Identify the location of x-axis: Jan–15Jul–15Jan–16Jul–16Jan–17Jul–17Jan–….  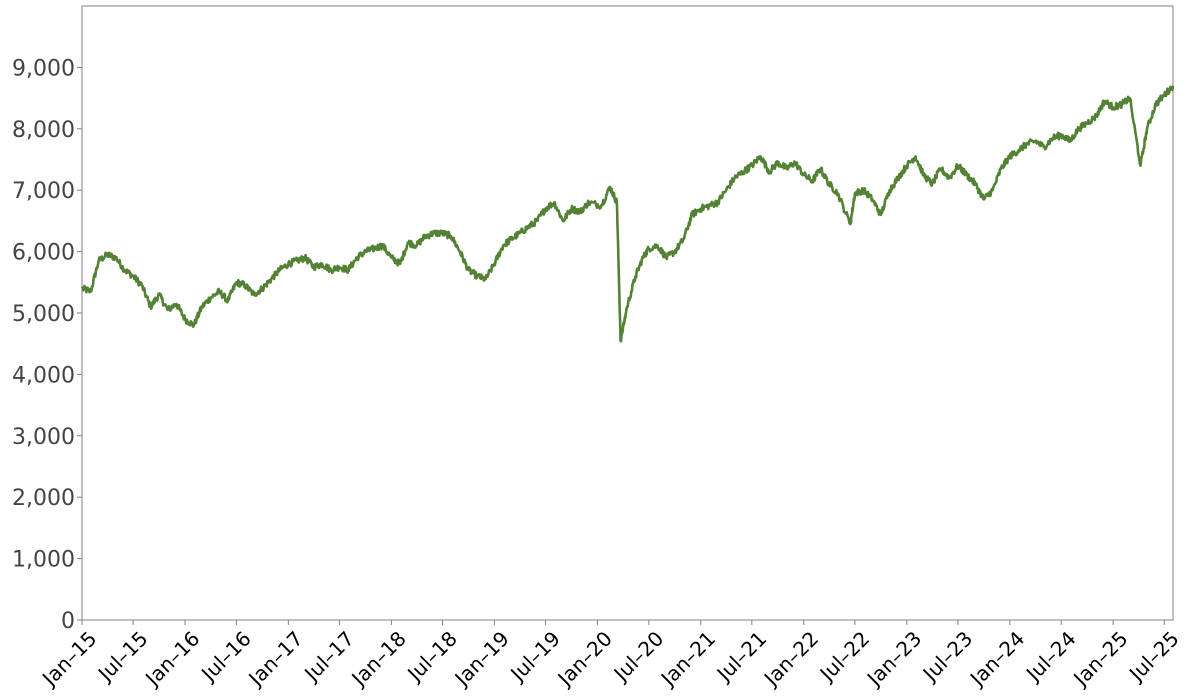
(610, 656).